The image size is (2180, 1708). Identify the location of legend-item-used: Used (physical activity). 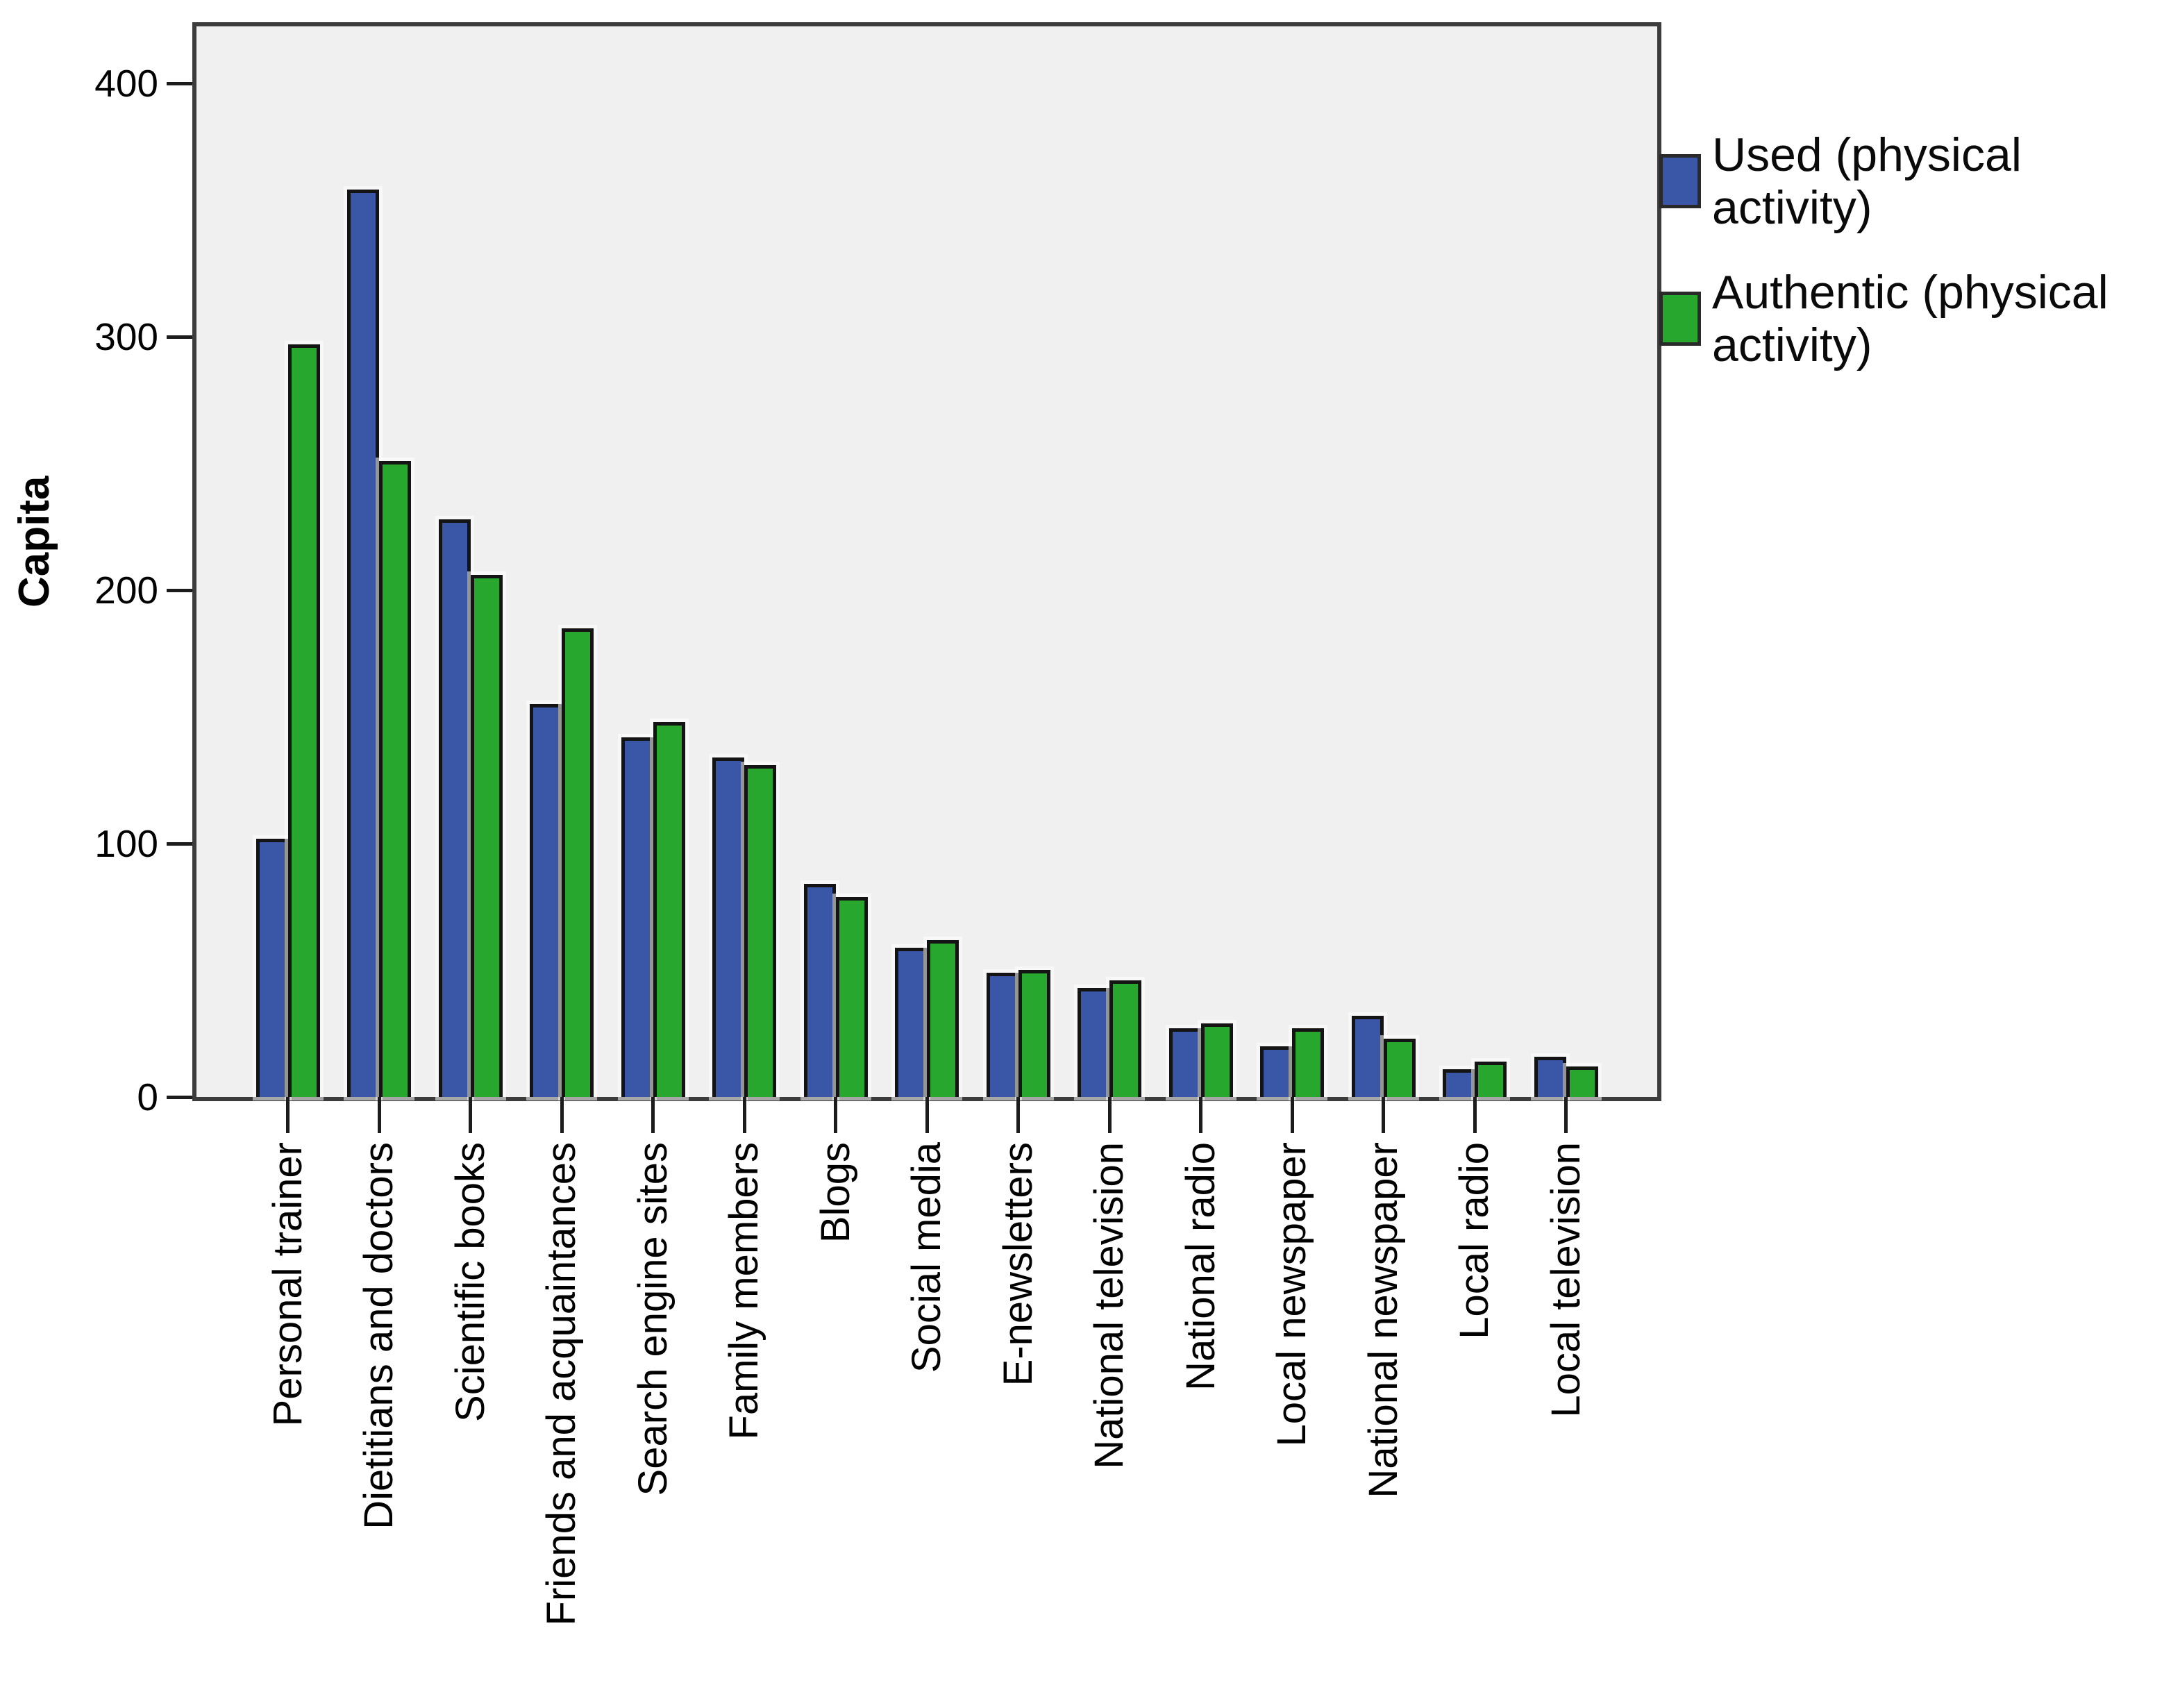
(1883, 181).